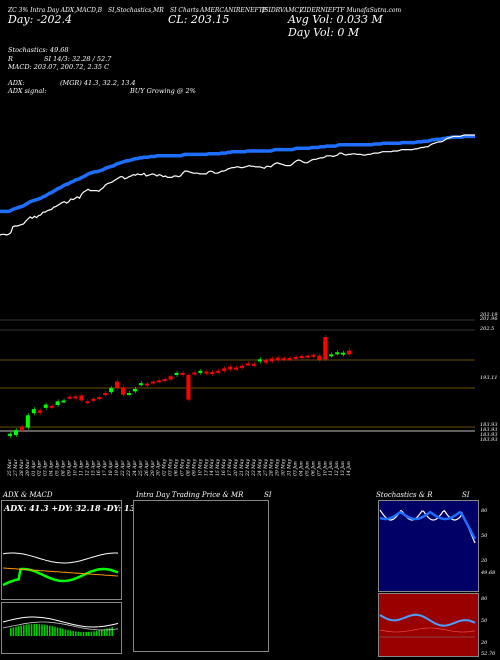 The height and width of the screenshot is (660, 500). Describe the element at coordinates (218, 467) in the screenshot. I see `date-label: 15 May` at that location.